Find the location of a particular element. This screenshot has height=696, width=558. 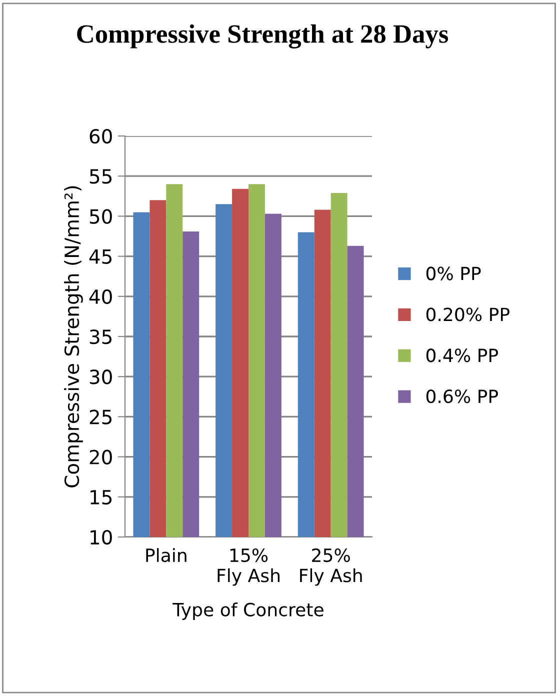

y-tick-label: 50 is located at coordinates (101, 216).